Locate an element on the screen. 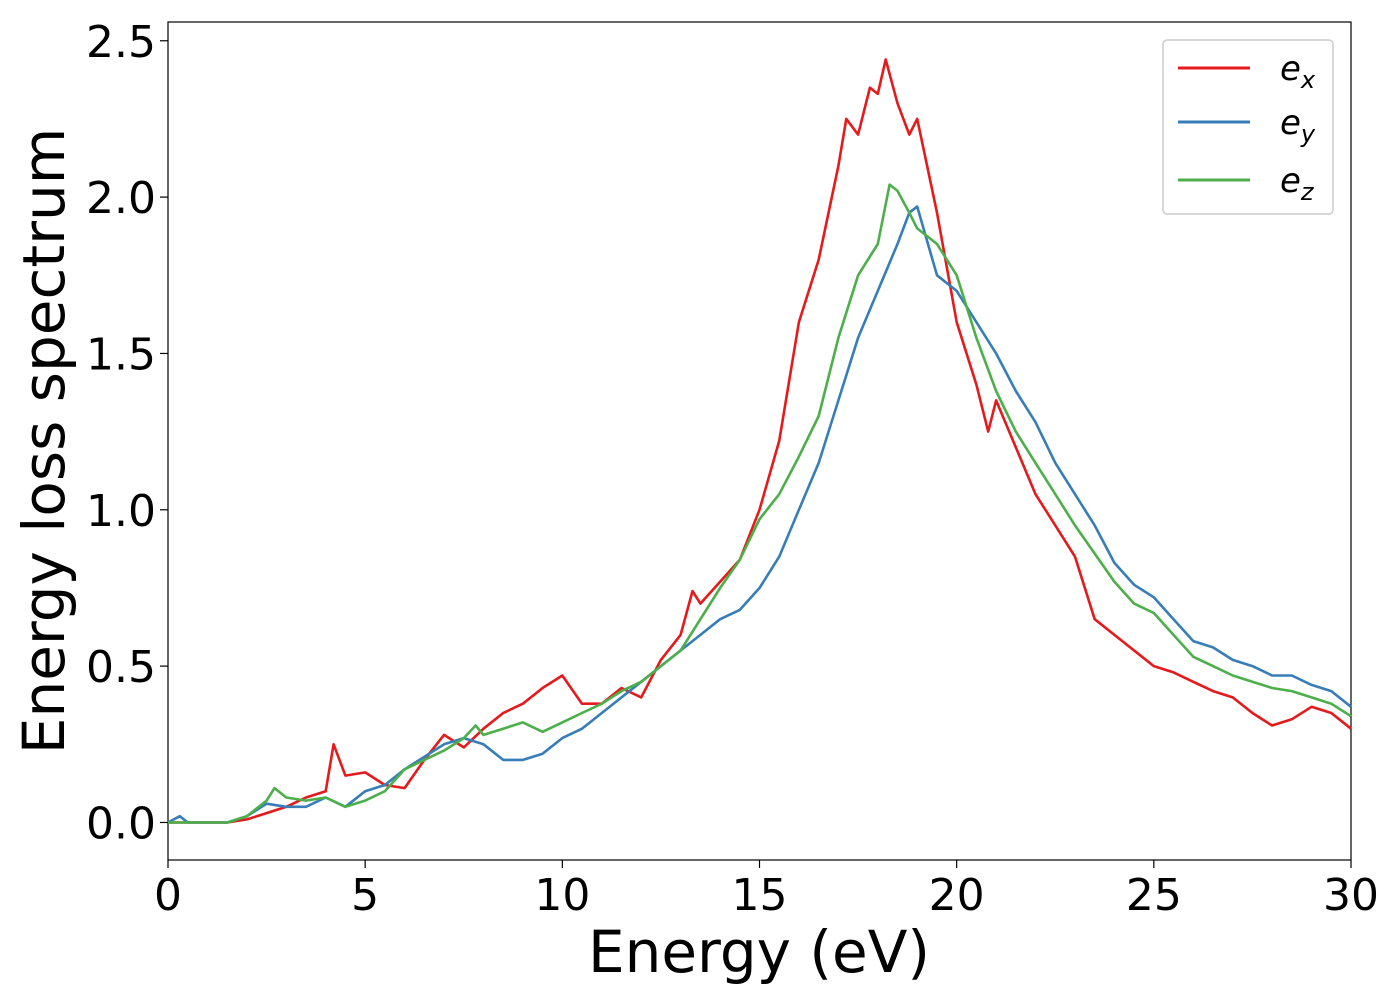 This screenshot has height=1000, width=1400. x-tick-label: 15 is located at coordinates (760, 895).